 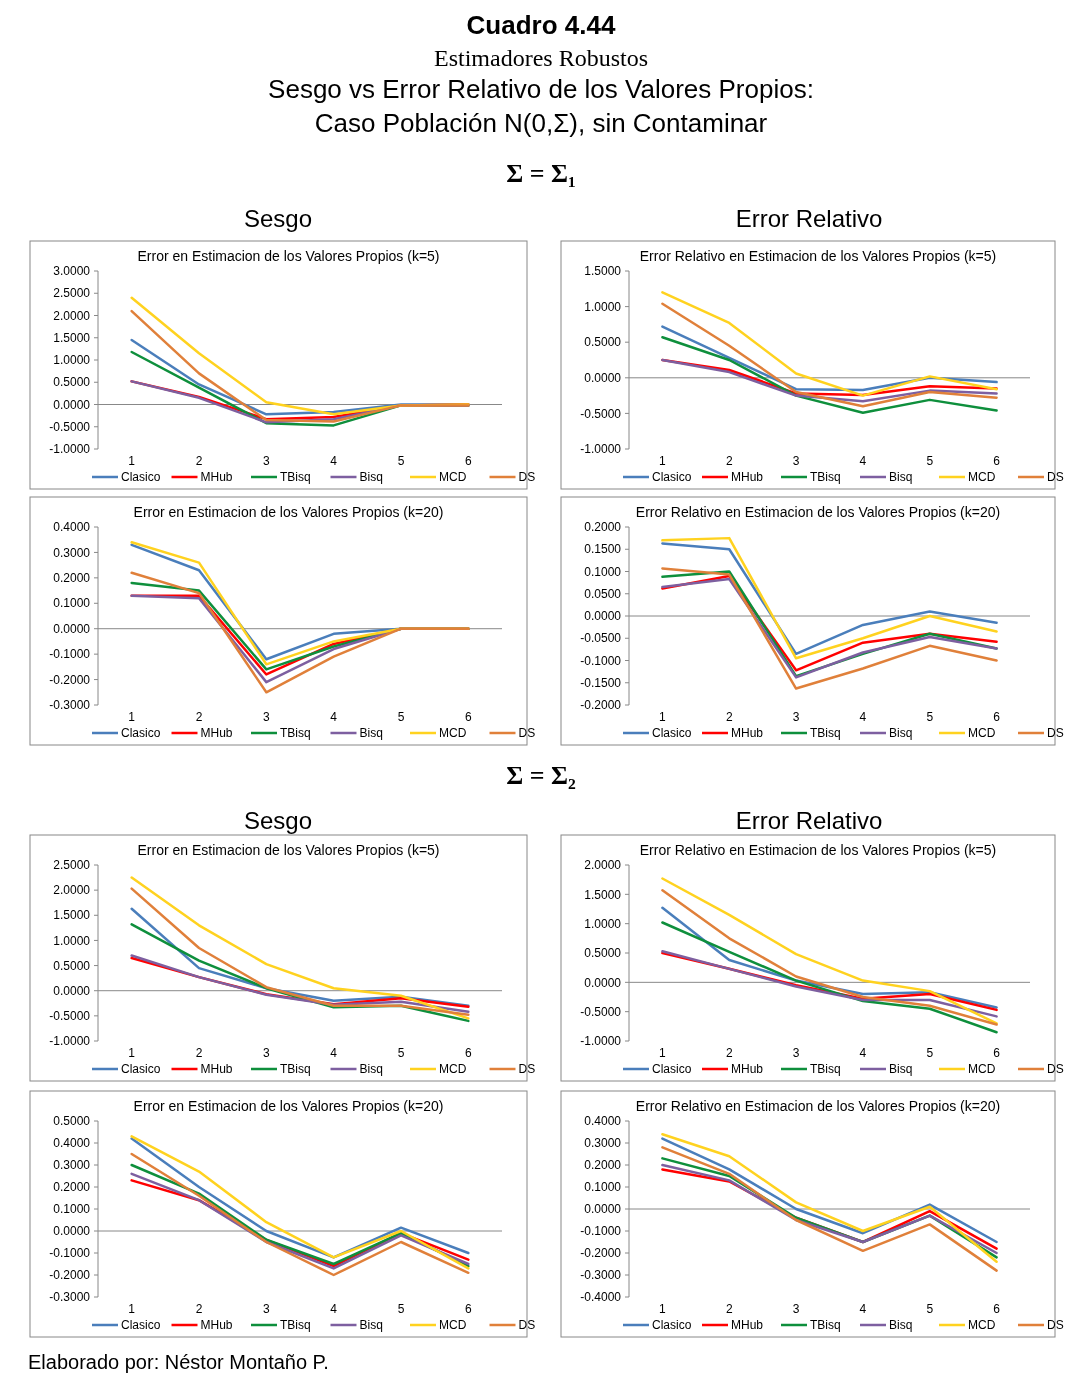 What do you see at coordinates (601, 682) in the screenshot?
I see `y-tick-label: -0.1500` at bounding box center [601, 682].